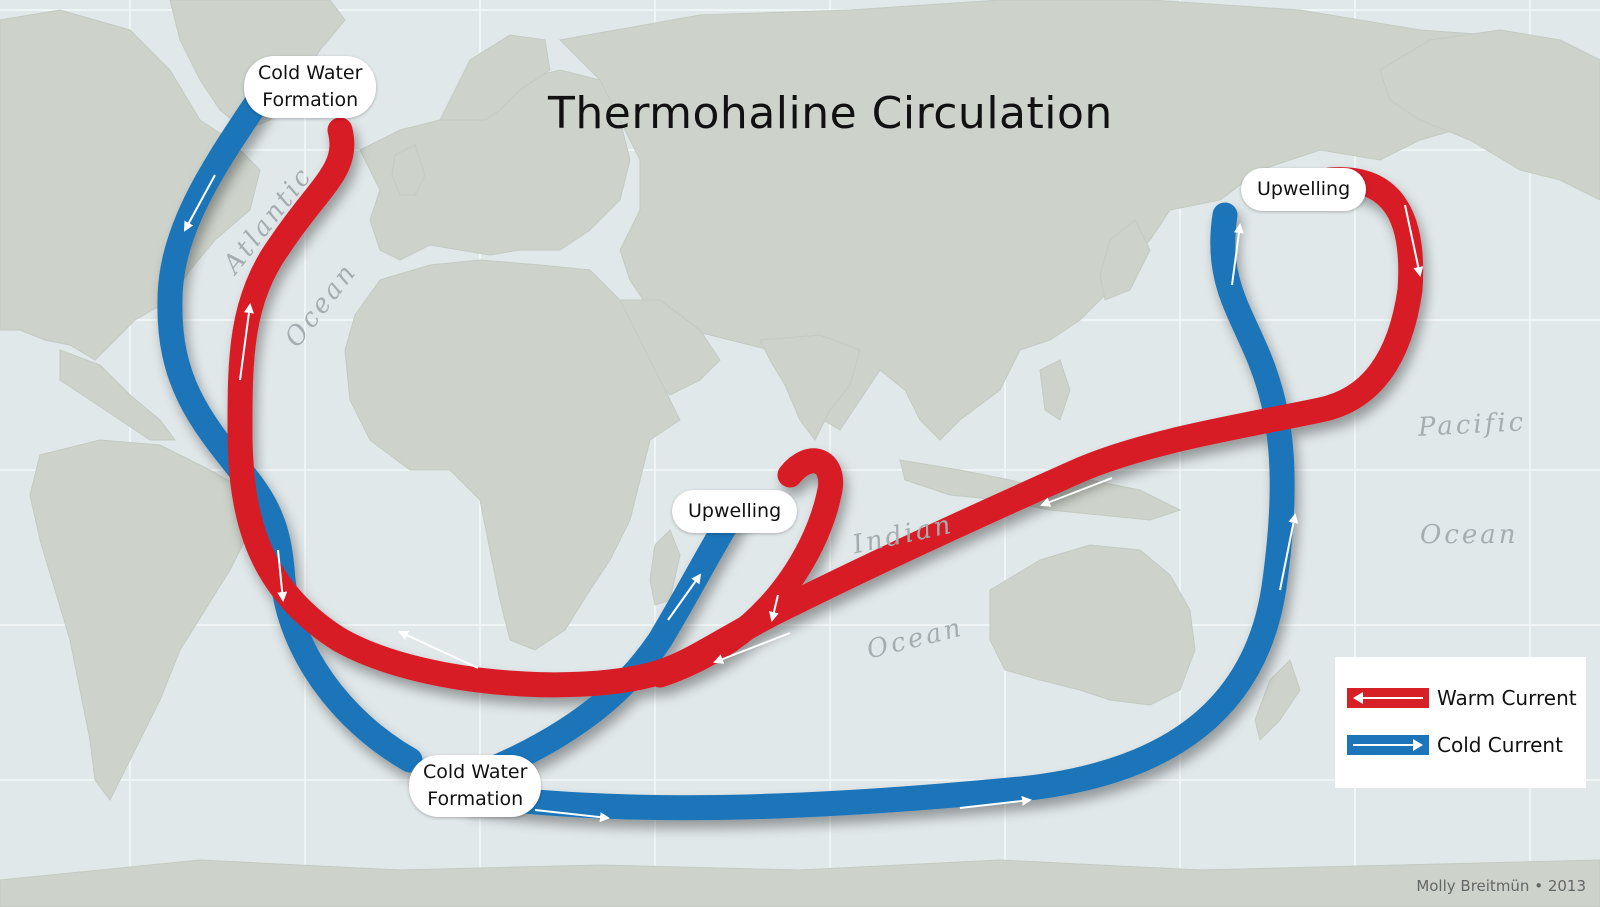  Describe the element at coordinates (735, 511) in the screenshot. I see `upwelling-indian: Upwelling` at that location.